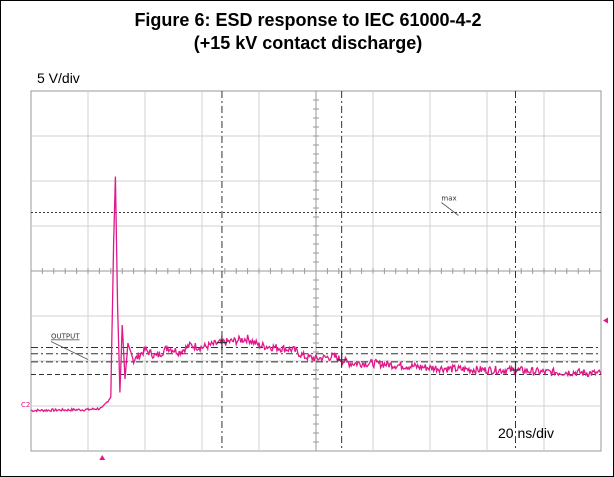  I want to click on figure-title-line2: (+15 kV contact discharge), so click(308, 43).